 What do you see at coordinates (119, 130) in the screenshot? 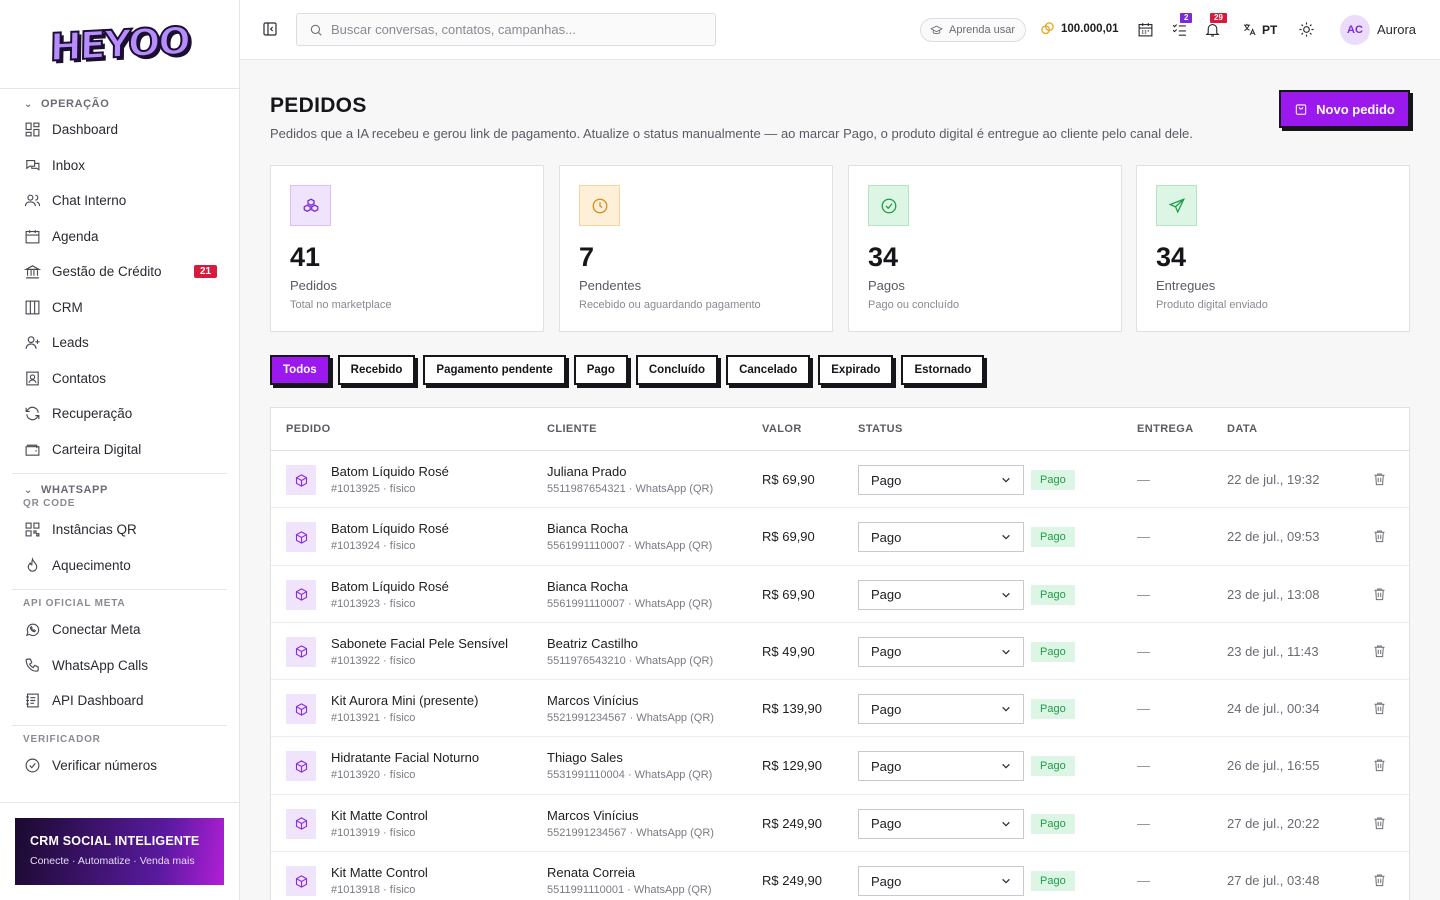
I see `sidebar-item-dashboard: Dashboard` at bounding box center [119, 130].